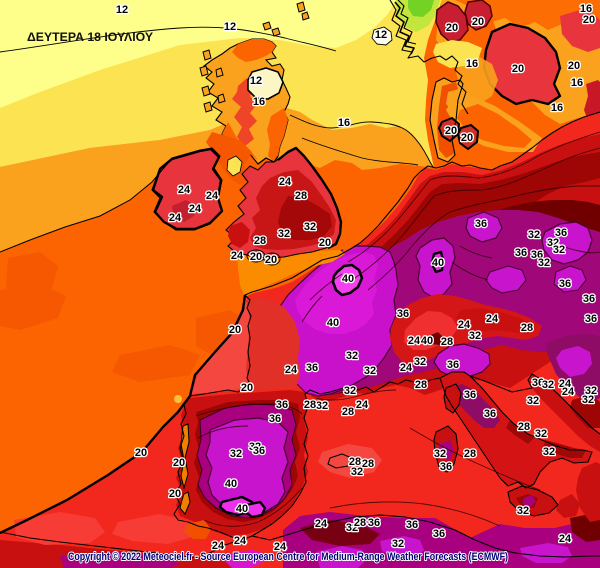 The width and height of the screenshot is (600, 568). I want to click on svg-text: ΔΕΥΤΕΡΑ 18 ΙΟΥΛΙΟΥ, so click(90, 37).